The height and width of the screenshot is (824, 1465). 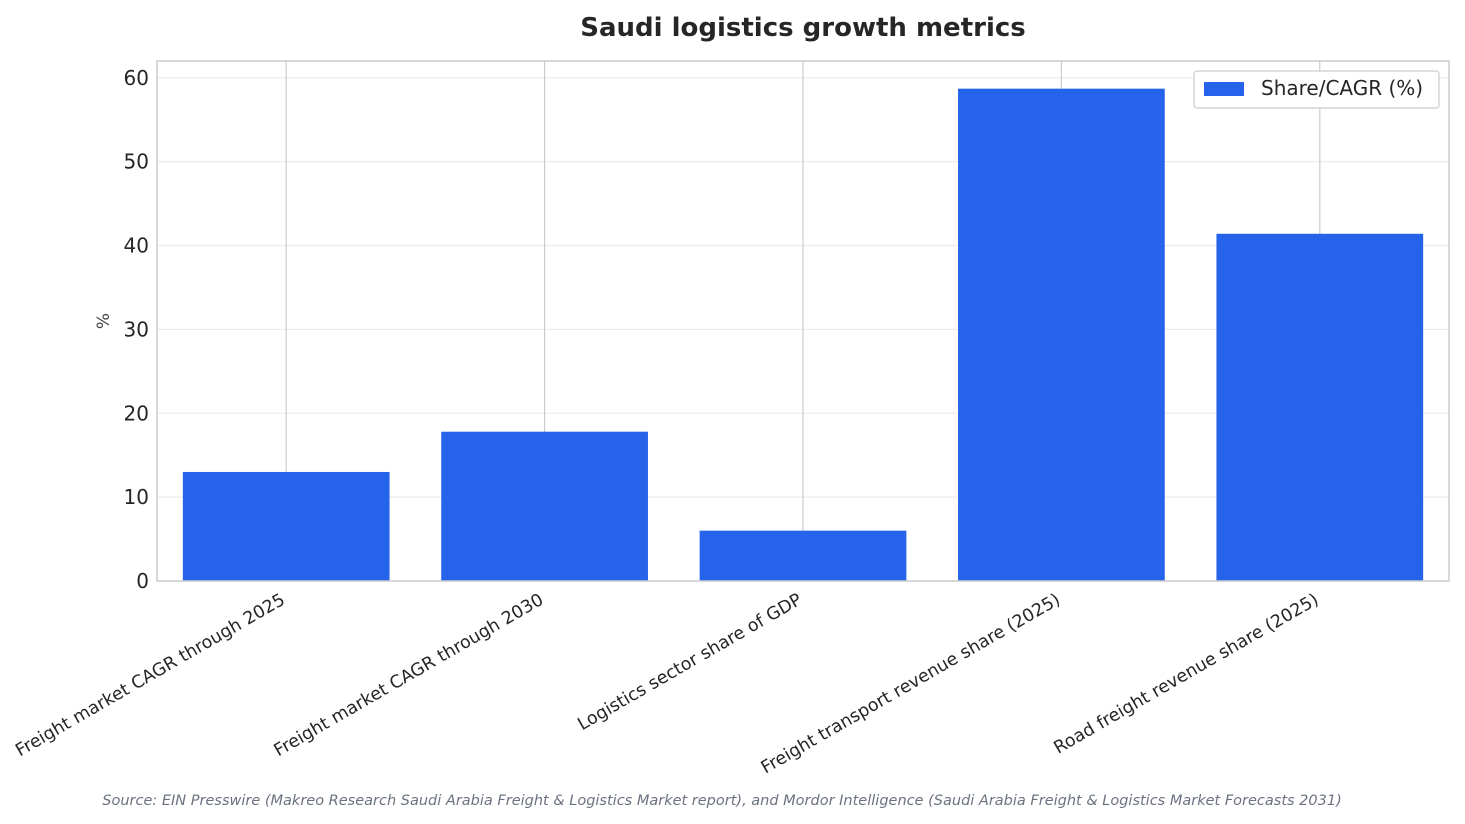 I want to click on x-tick-label: Freight transport revenue share (2025), so click(x=911, y=684).